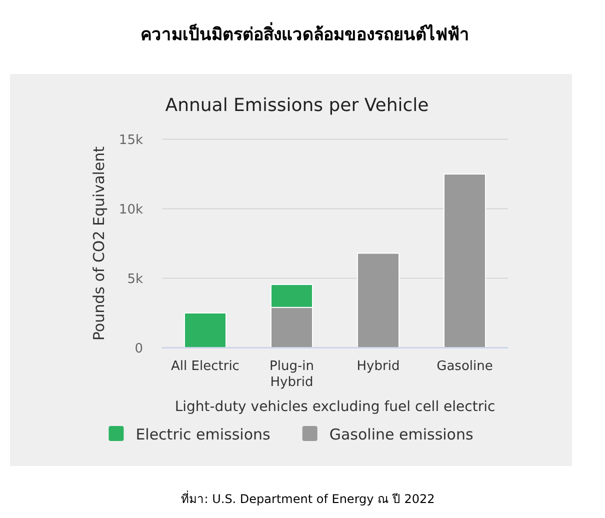  I want to click on legend-label: Gasoline emissions, so click(401, 434).